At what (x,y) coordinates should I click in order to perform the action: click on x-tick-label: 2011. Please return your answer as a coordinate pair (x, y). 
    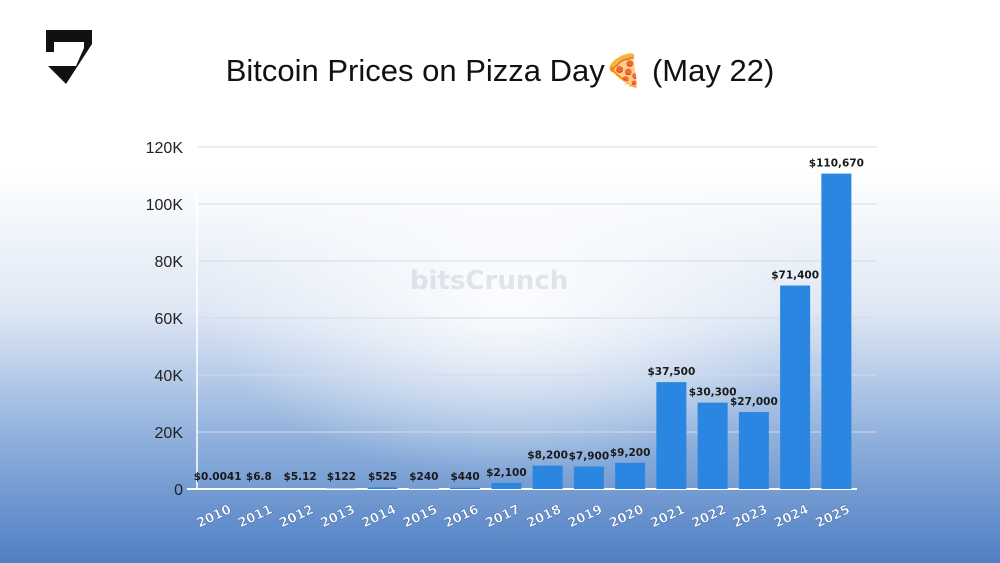
    Looking at the image, I should click on (255, 516).